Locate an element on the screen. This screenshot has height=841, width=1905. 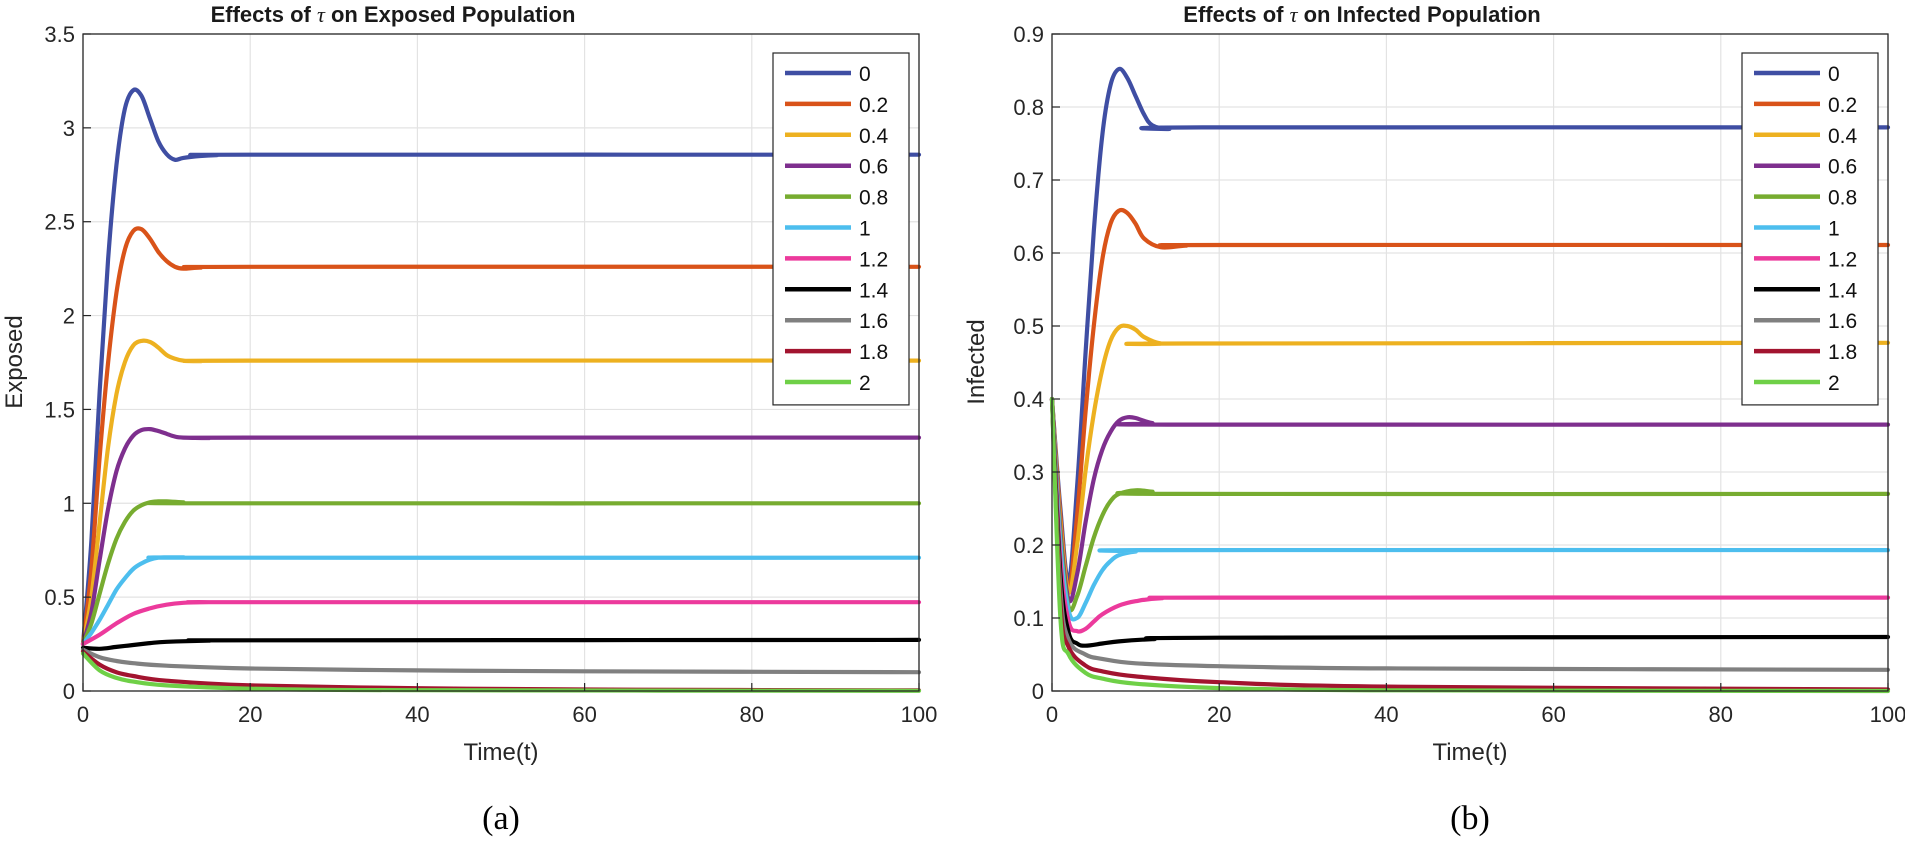
y-tick-label: 2.5 is located at coordinates (59, 222).